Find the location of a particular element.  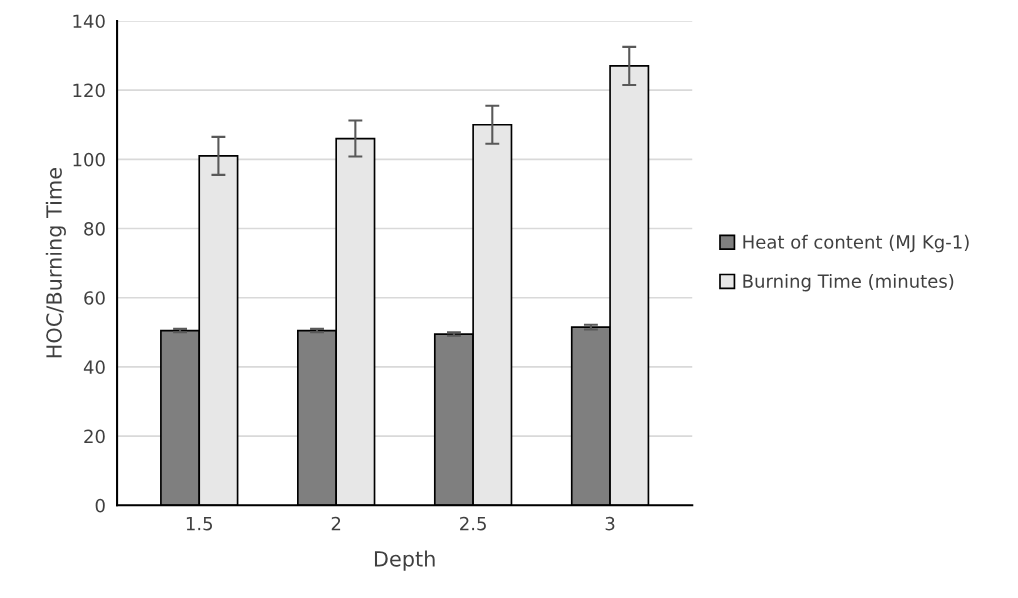

x-tick-label: 2.5 is located at coordinates (473, 523).